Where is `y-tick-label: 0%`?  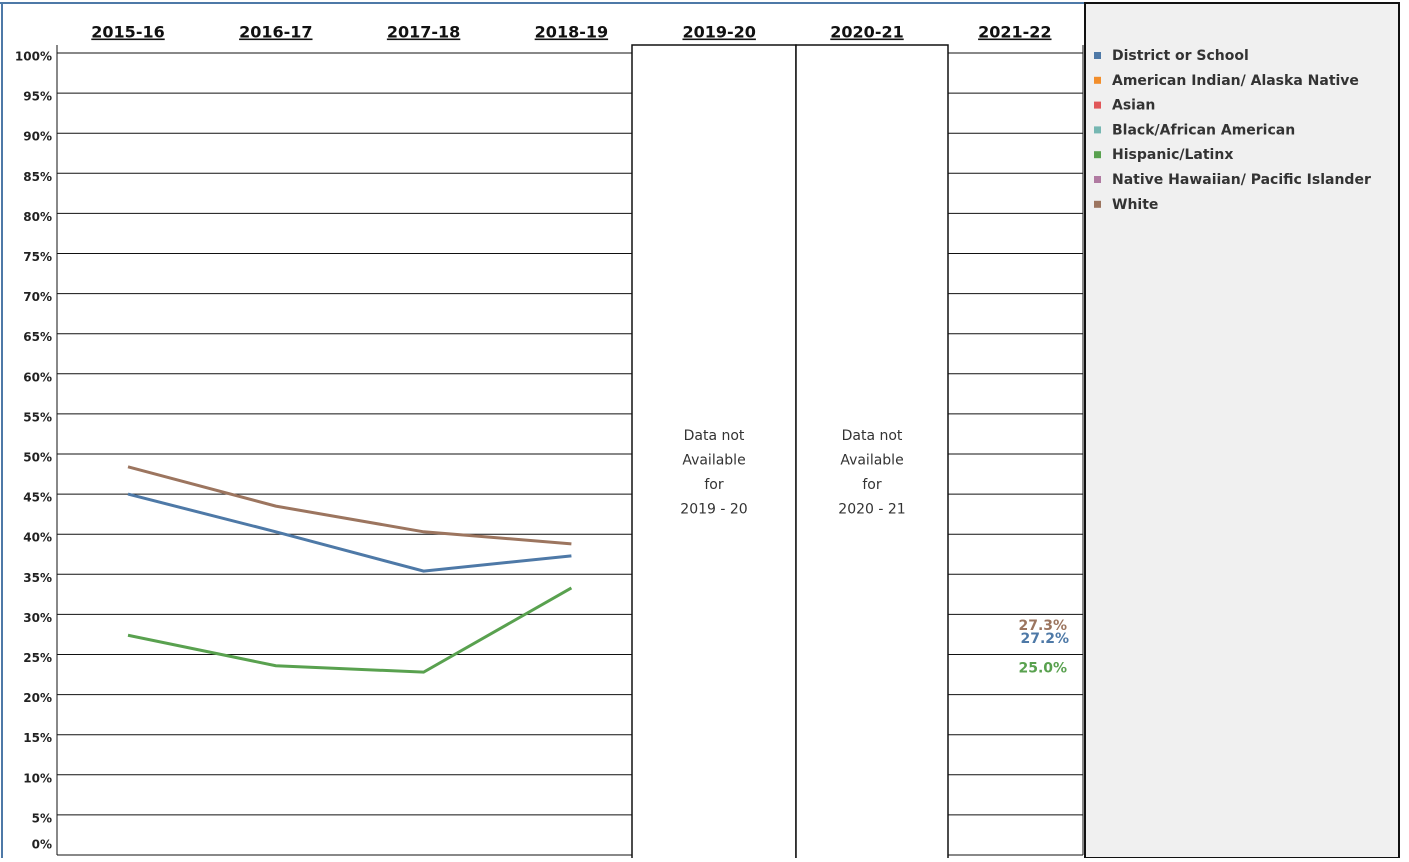 y-tick-label: 0% is located at coordinates (42, 845).